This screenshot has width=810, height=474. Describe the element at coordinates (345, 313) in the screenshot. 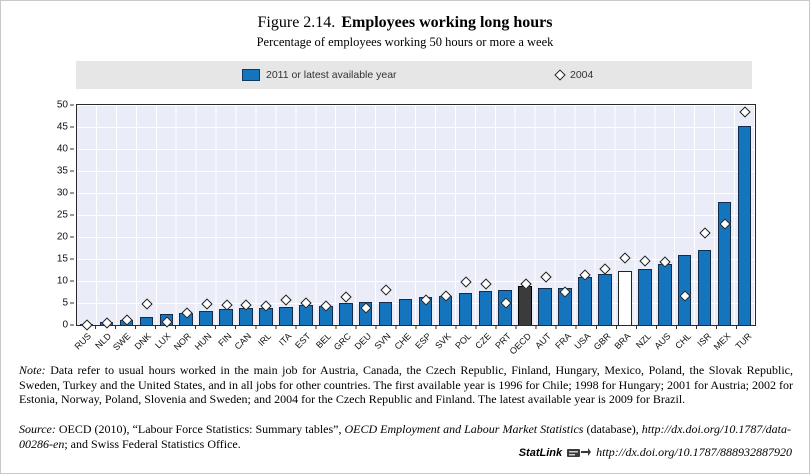

I see `bar-GRC` at that location.